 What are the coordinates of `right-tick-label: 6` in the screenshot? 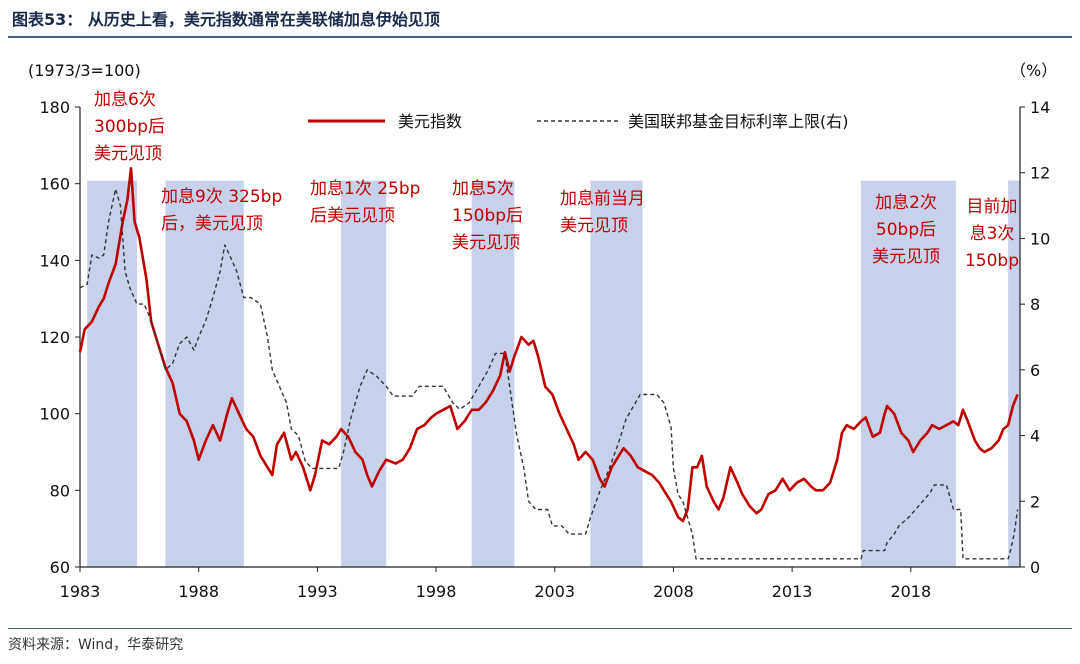 It's located at (1035, 370).